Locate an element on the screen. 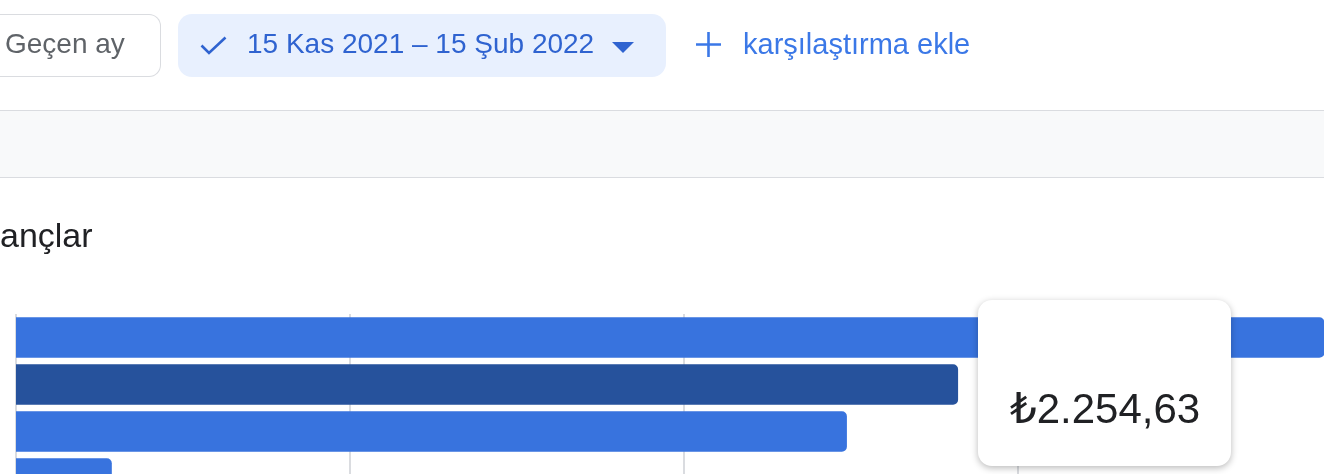 The image size is (1324, 474). button: Geçen ay is located at coordinates (80, 45).